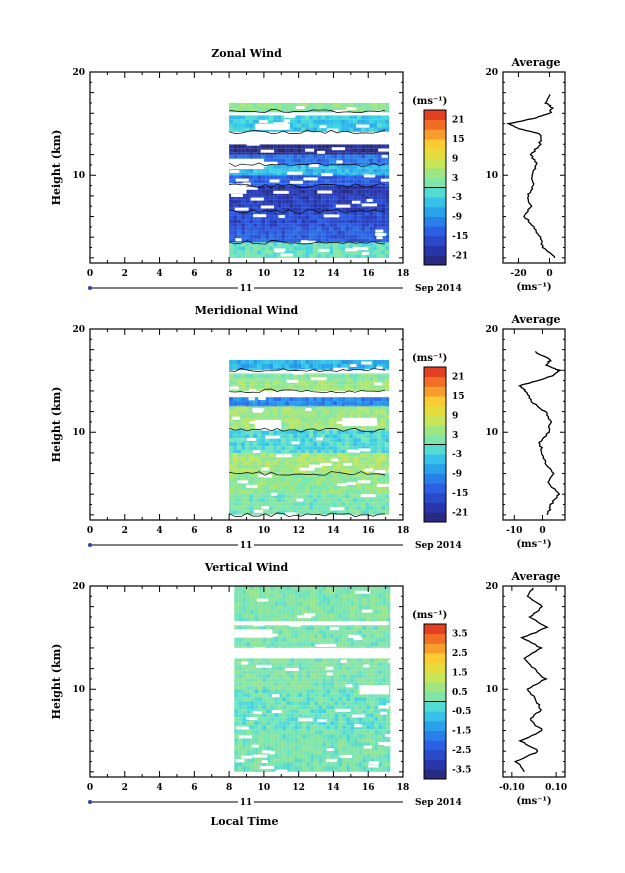 The height and width of the screenshot is (873, 625). I want to click on colorbar-tick-label: -15, so click(460, 494).